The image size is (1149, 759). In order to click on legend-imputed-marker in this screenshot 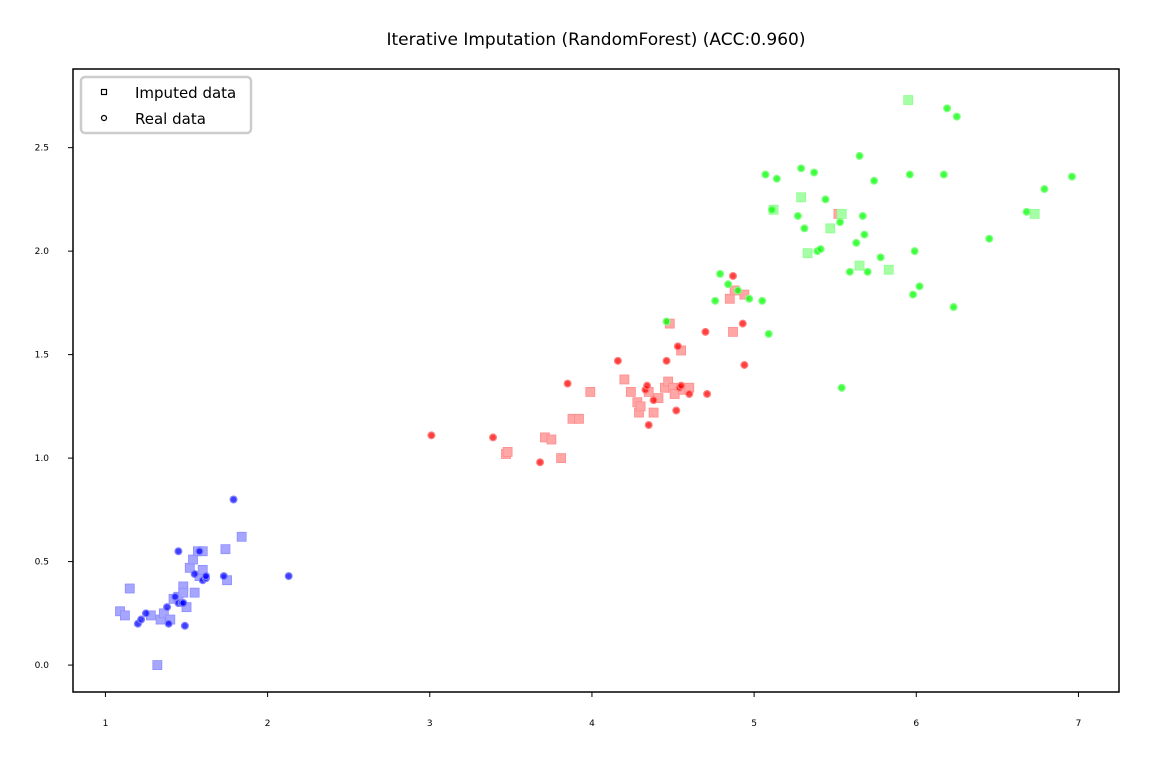, I will do `click(104, 92)`.